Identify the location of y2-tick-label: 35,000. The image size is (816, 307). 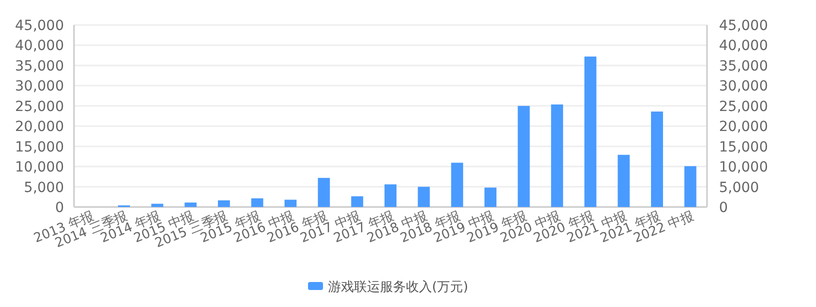
(743, 66).